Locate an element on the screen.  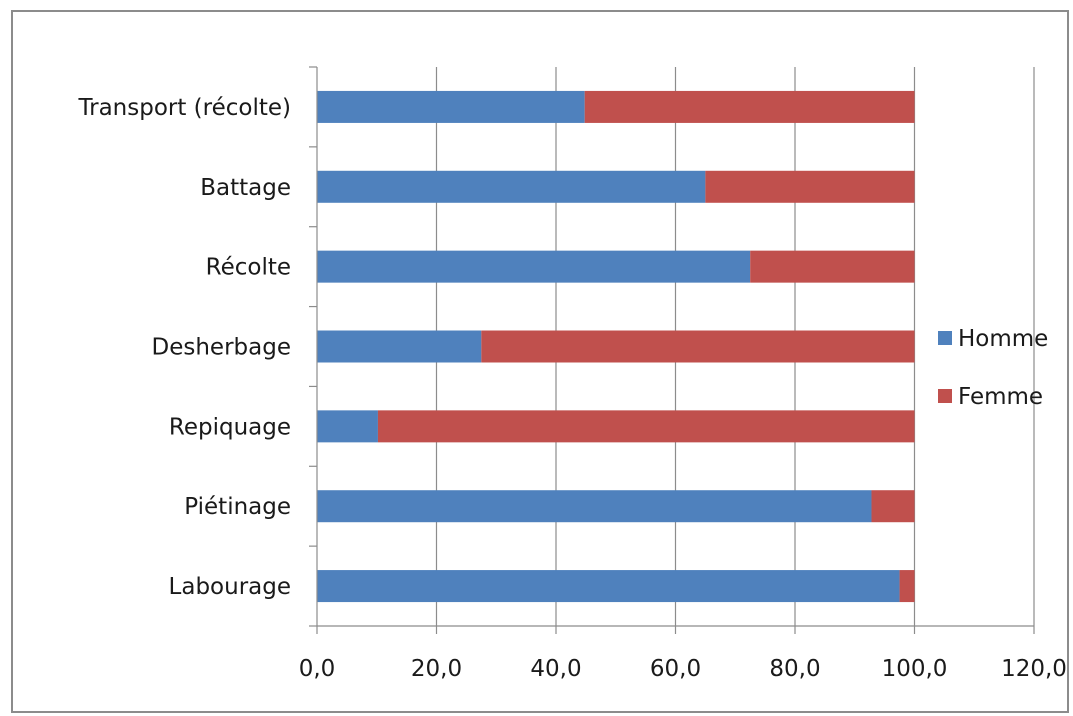
category-label: Repiquage is located at coordinates (230, 427).